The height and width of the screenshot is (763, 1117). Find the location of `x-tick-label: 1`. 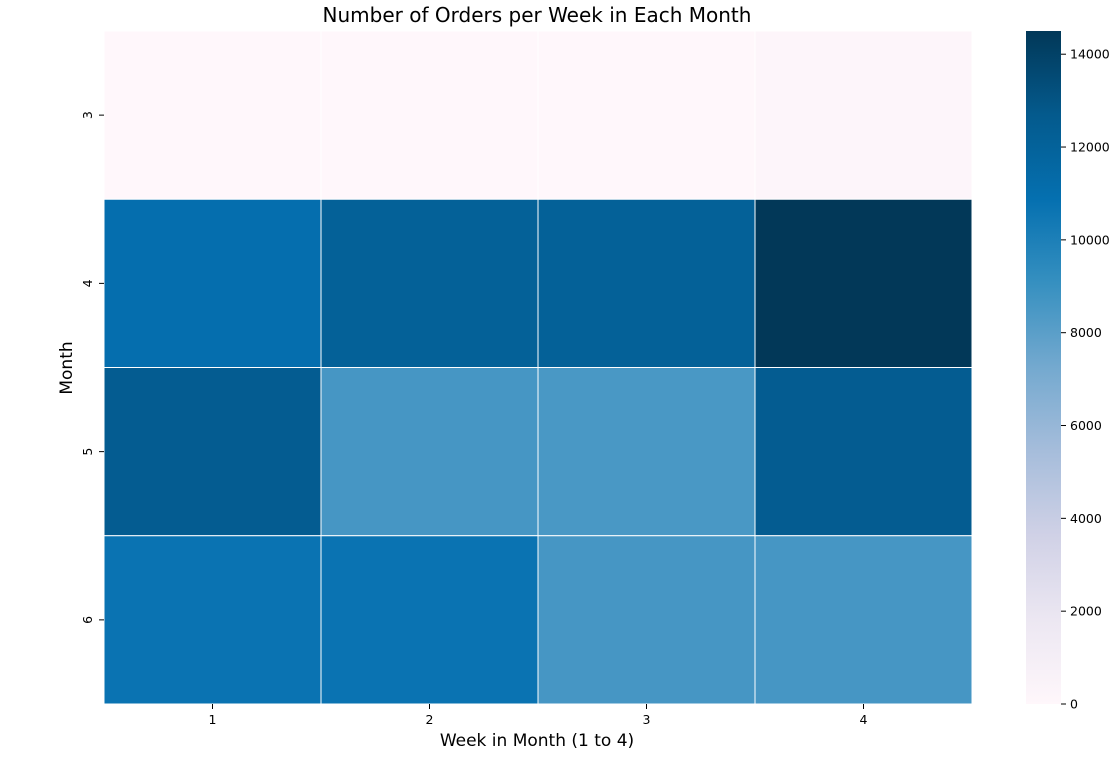

x-tick-label: 1 is located at coordinates (213, 719).